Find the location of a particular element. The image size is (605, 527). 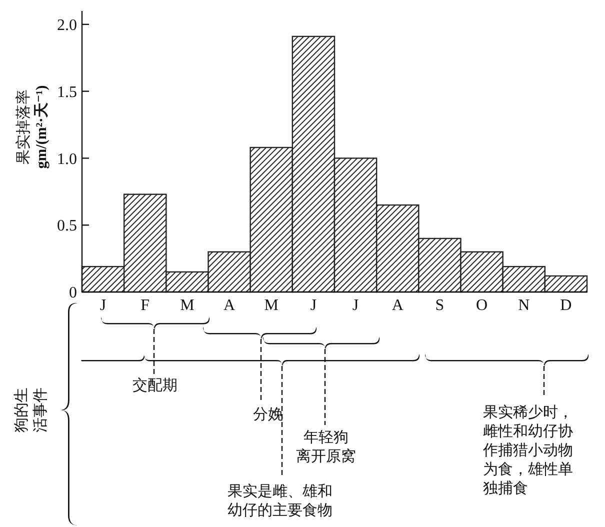

x-tick-label: S is located at coordinates (439, 305).